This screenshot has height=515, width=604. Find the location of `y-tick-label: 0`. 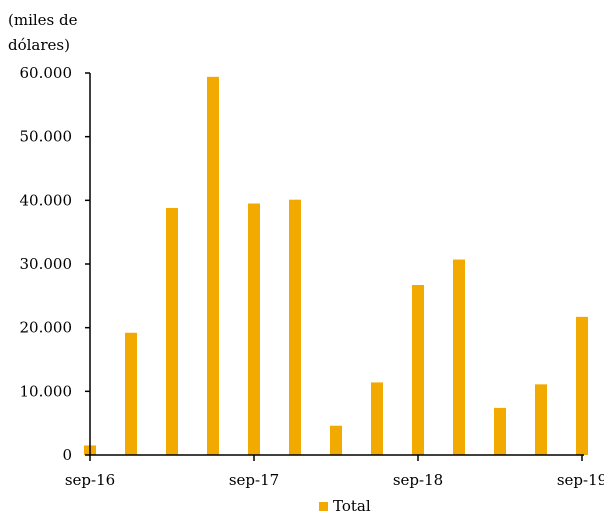

y-tick-label: 0 is located at coordinates (67, 455).